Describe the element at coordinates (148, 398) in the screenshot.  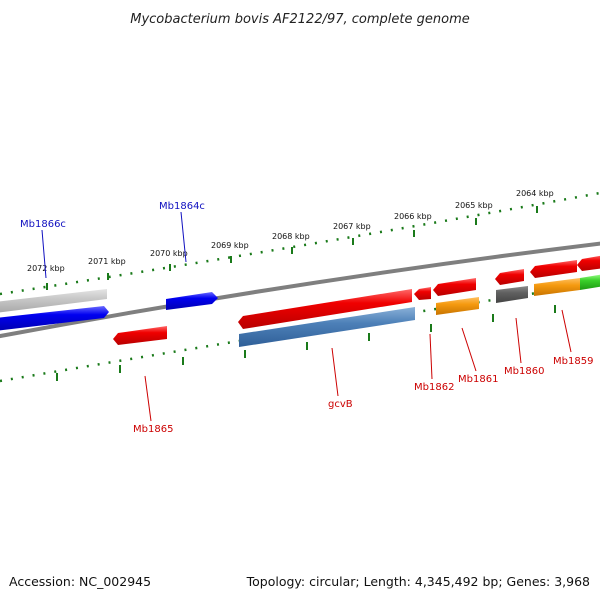
I see `leader-line-mb1865` at that location.